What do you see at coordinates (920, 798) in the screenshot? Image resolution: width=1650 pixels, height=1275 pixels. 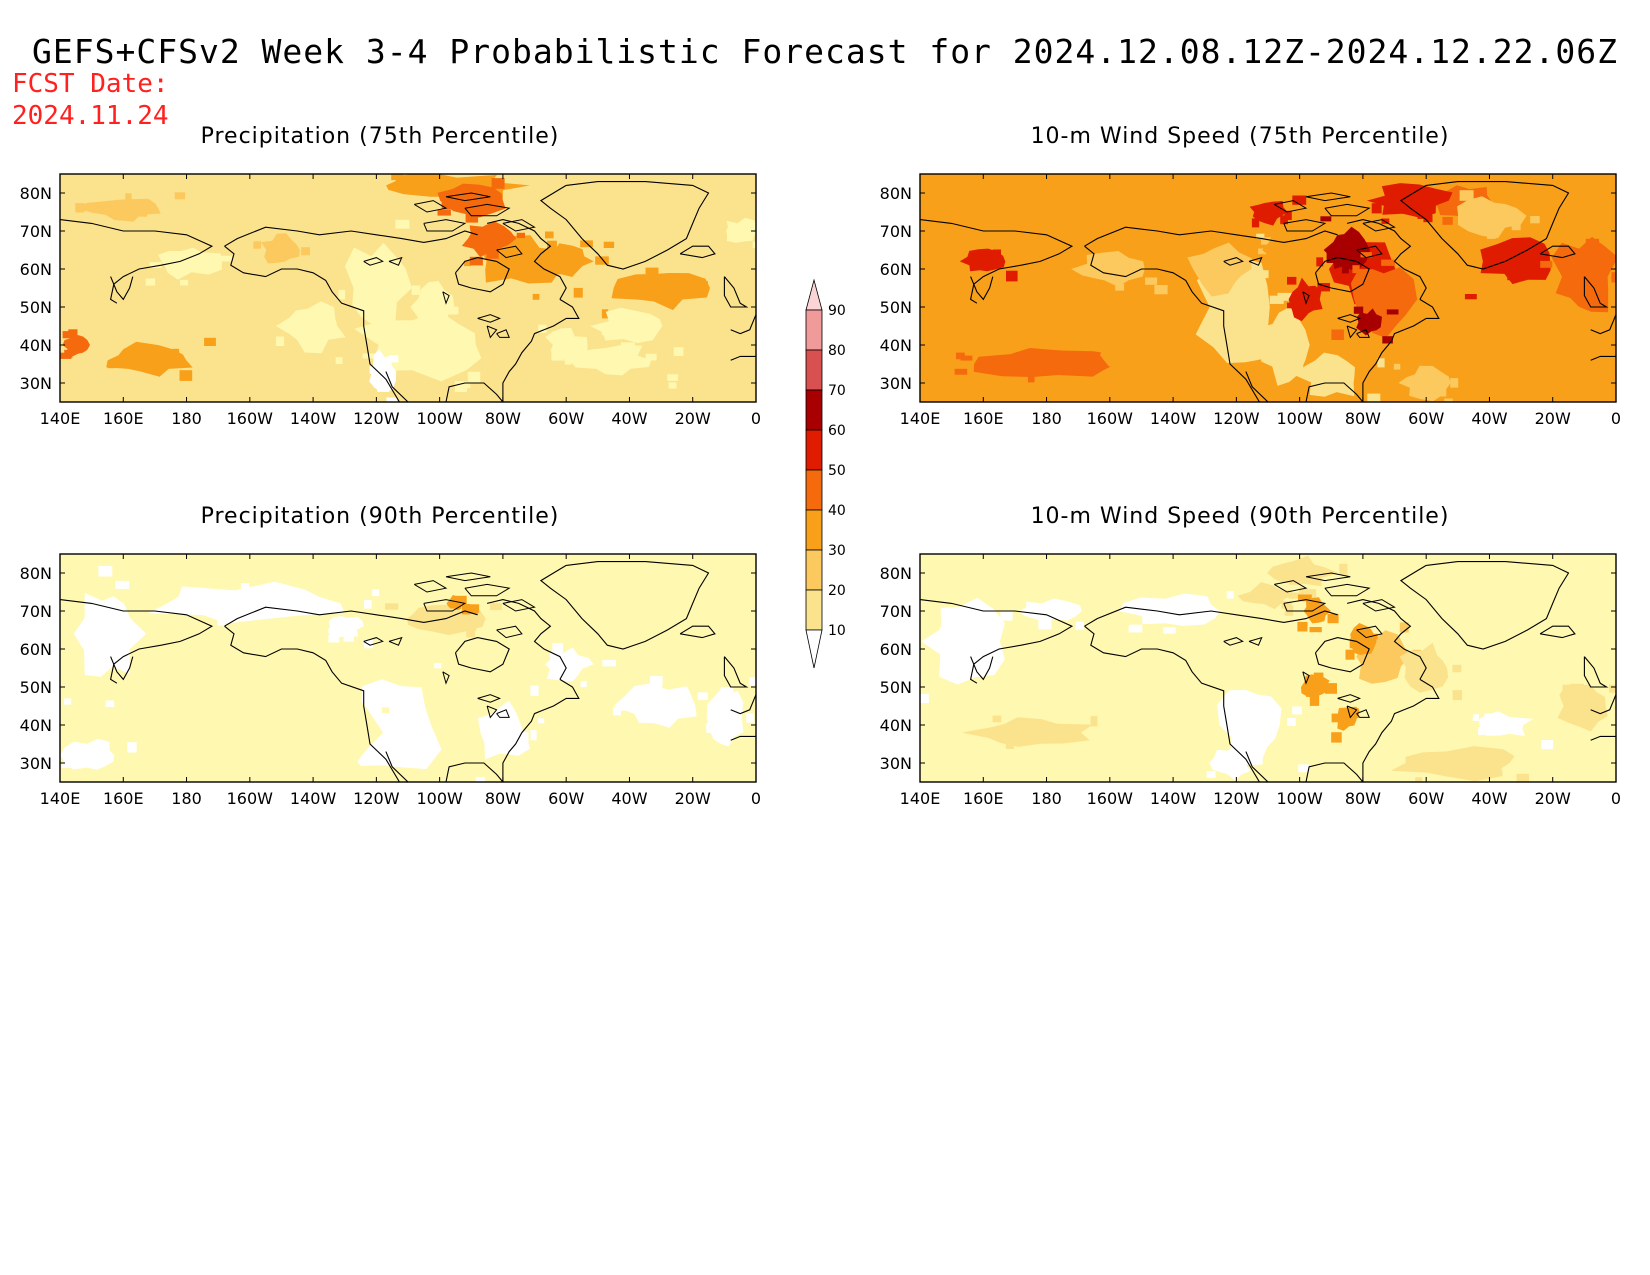 I see `lon-tick-label: 140E` at bounding box center [920, 798].